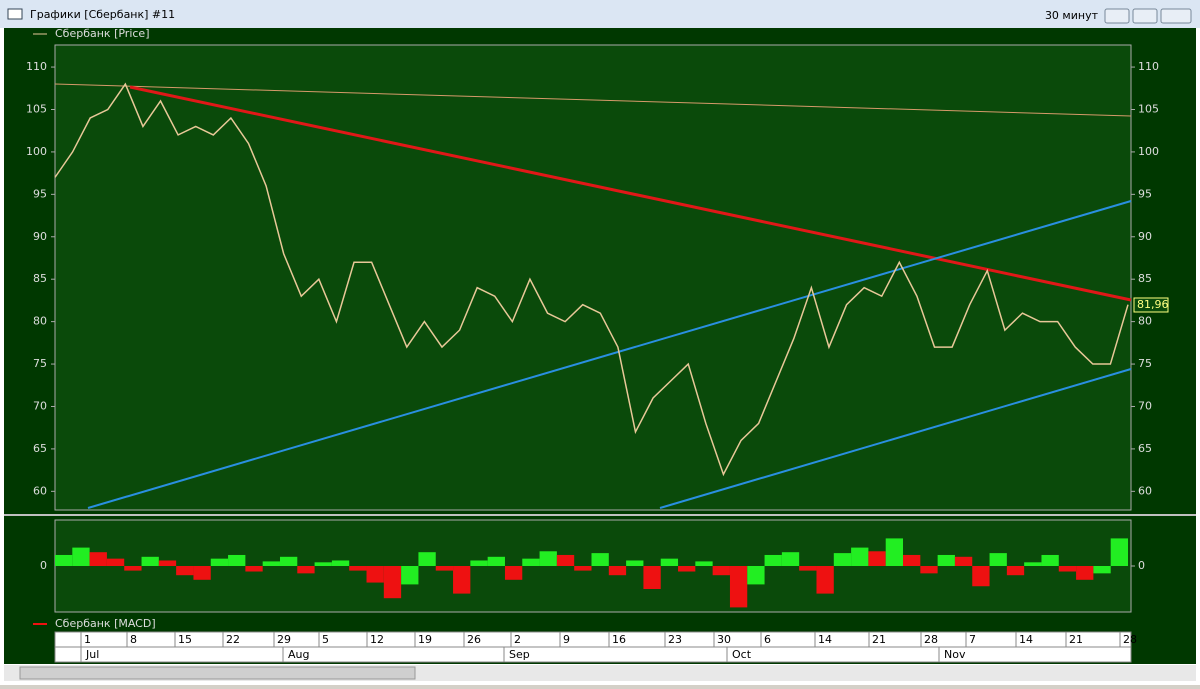 This screenshot has width=1200, height=689. Describe the element at coordinates (92, 654) in the screenshot. I see `month-label: Jul` at that location.